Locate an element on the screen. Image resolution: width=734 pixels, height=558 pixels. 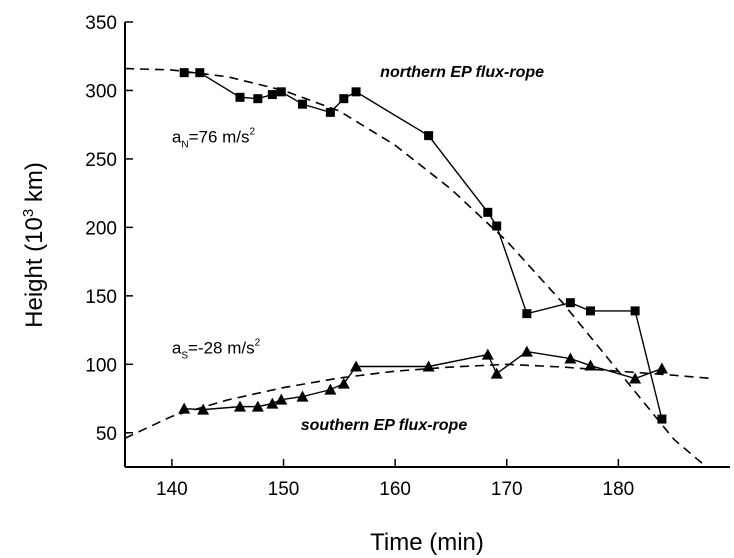
acc-value: =76 m/s is located at coordinates (219, 136).